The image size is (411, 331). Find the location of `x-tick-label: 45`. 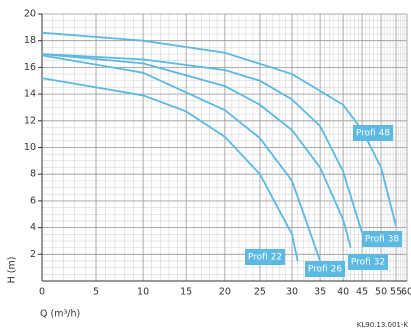

x-tick-label: 45 is located at coordinates (362, 292).